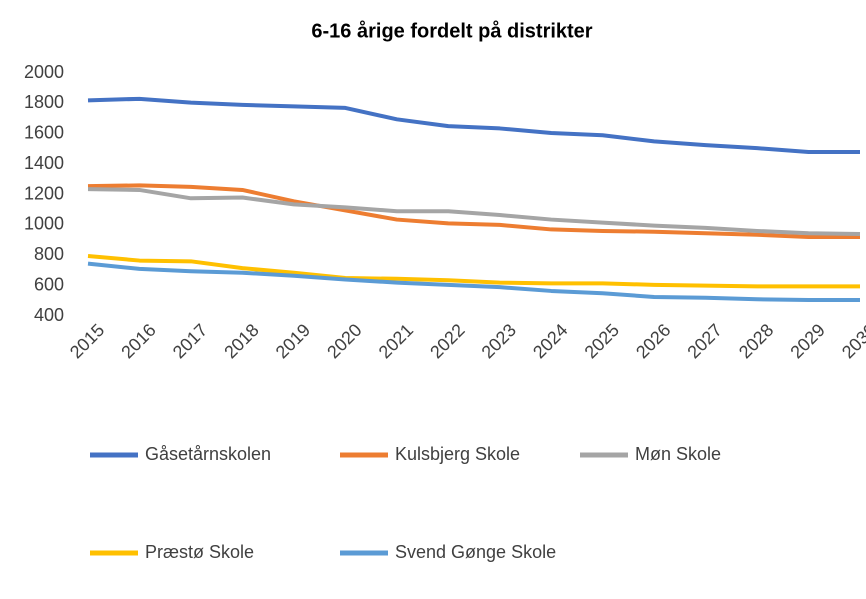  I want to click on y-tick-label: 1200, so click(44, 193).